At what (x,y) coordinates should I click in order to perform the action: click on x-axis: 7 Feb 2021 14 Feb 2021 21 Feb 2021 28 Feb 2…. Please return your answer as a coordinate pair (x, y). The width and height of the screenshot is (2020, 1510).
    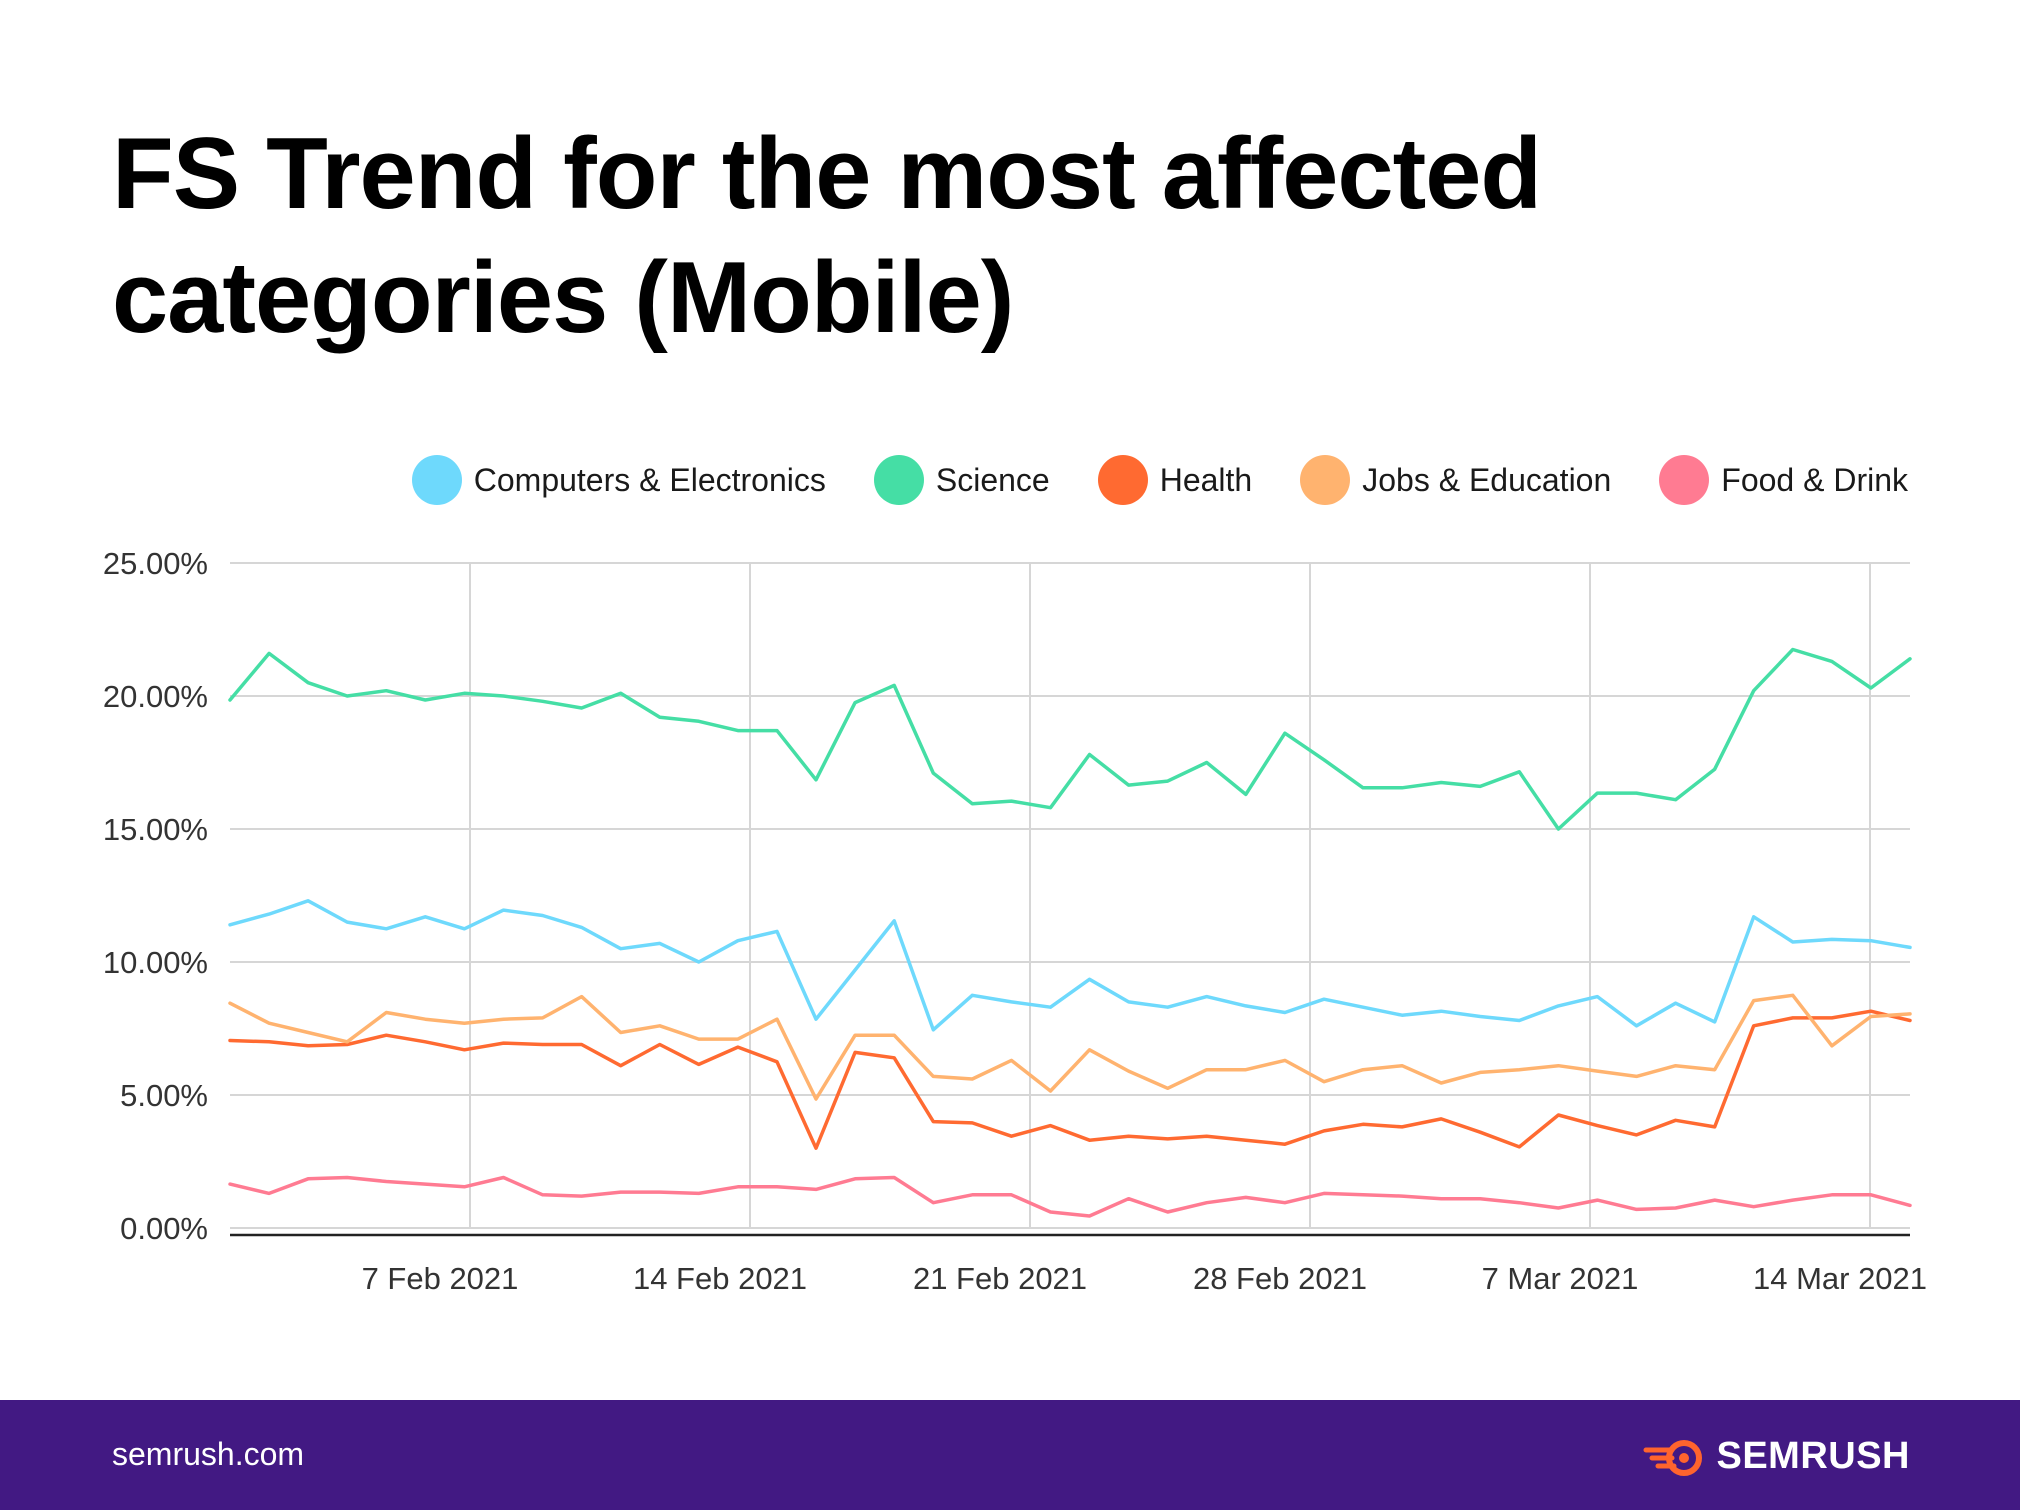
    Looking at the image, I should click on (1078, 1264).